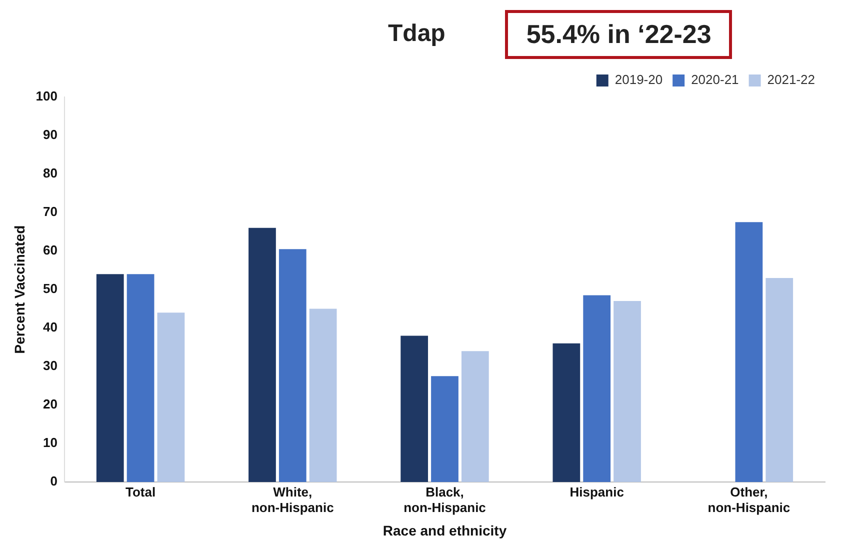  What do you see at coordinates (50, 173) in the screenshot?
I see `y-tick-label: 80` at bounding box center [50, 173].